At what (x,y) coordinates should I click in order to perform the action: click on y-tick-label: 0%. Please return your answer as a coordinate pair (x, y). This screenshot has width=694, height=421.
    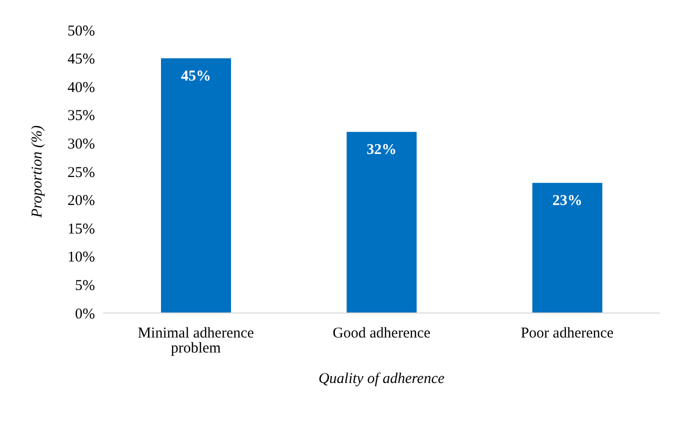
    Looking at the image, I should click on (85, 314).